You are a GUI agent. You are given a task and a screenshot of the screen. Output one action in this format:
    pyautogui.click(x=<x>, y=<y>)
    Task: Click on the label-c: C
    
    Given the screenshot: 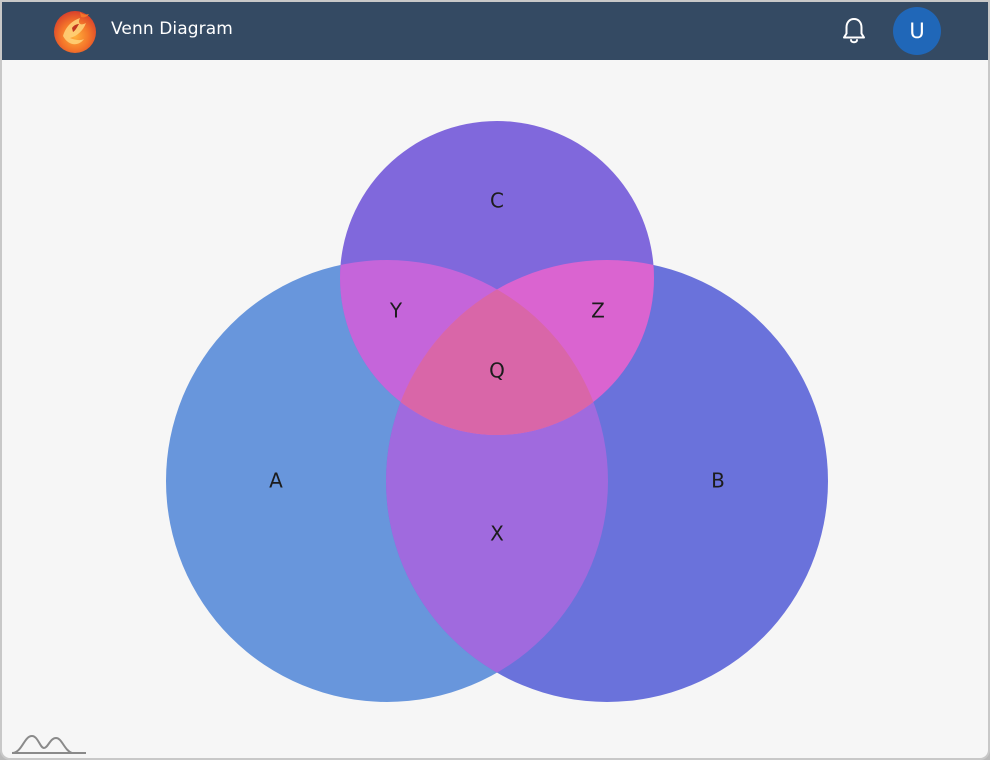 What is the action you would take?
    pyautogui.click(x=497, y=201)
    